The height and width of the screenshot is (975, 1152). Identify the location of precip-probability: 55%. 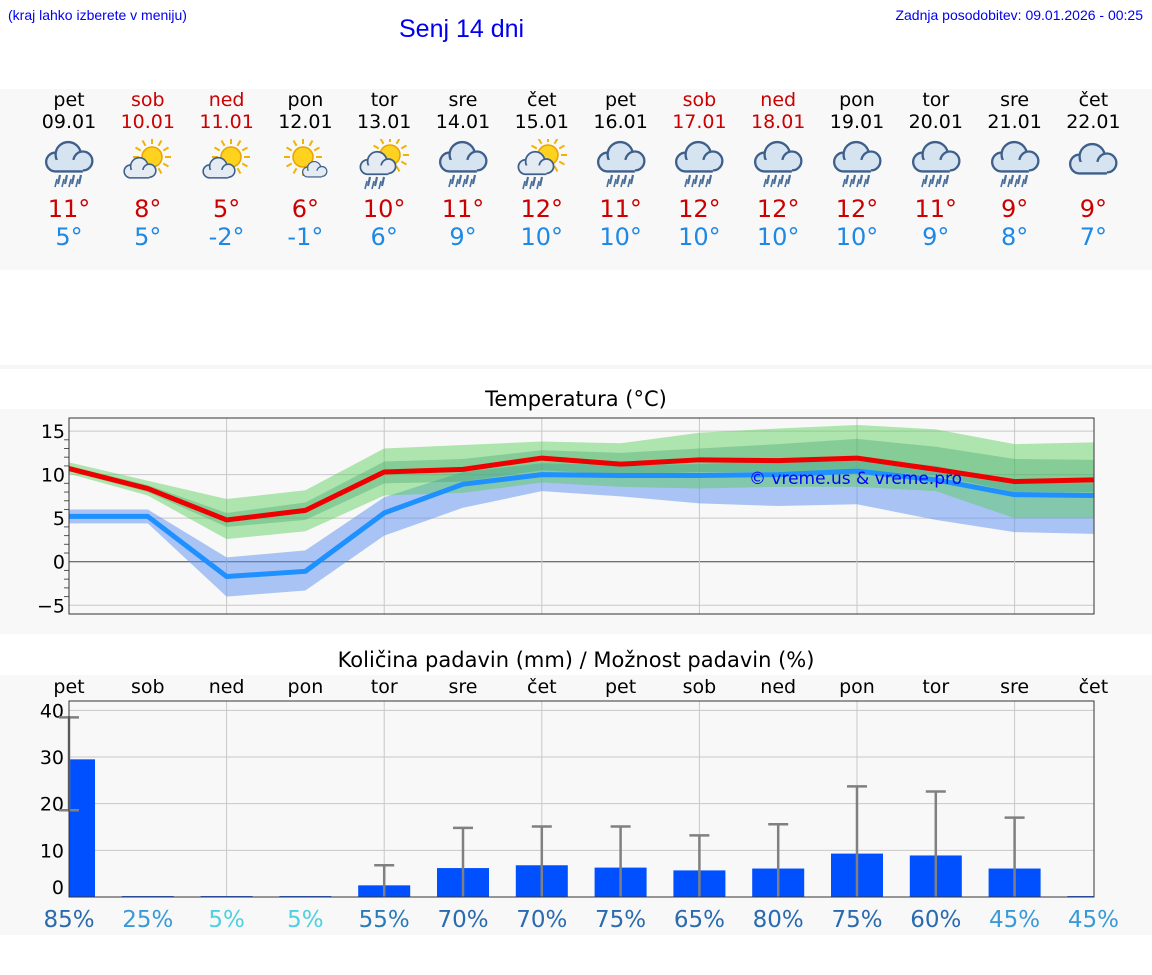
(384, 920).